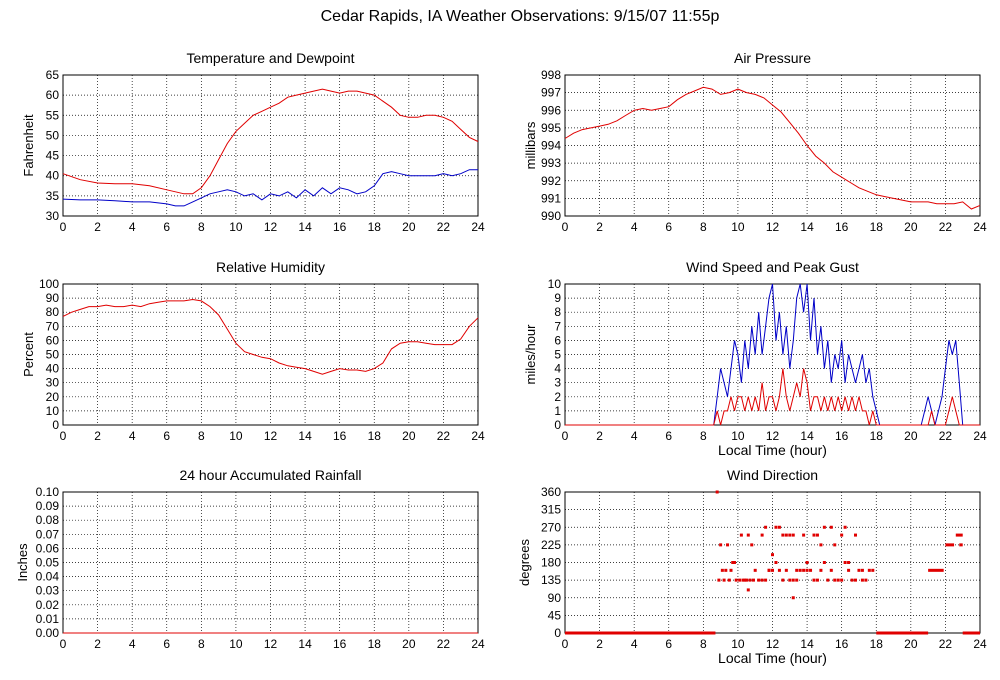  Describe the element at coordinates (48, 520) in the screenshot. I see `y-tick-label: 0.08` at that location.